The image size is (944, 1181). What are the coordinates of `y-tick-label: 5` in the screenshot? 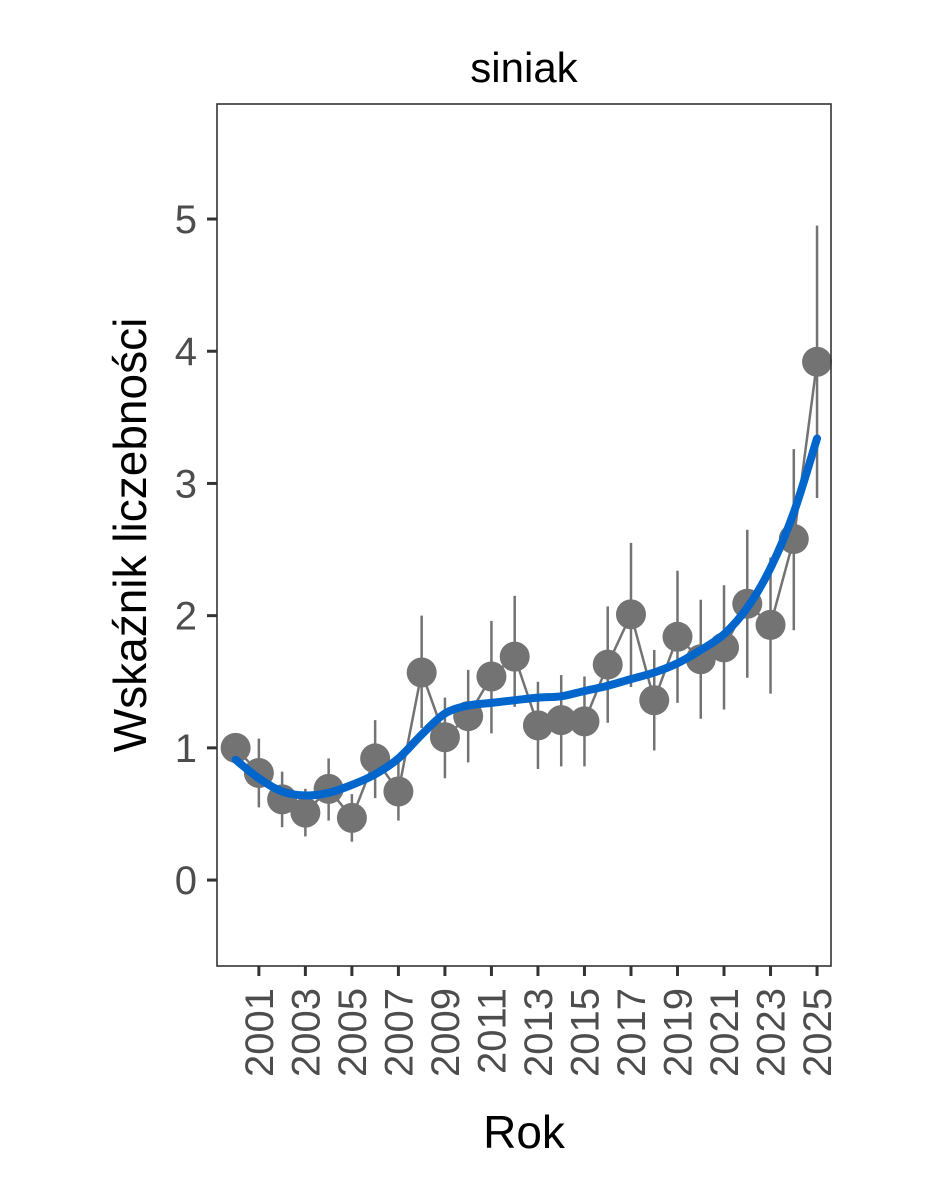 It's located at (186, 220).